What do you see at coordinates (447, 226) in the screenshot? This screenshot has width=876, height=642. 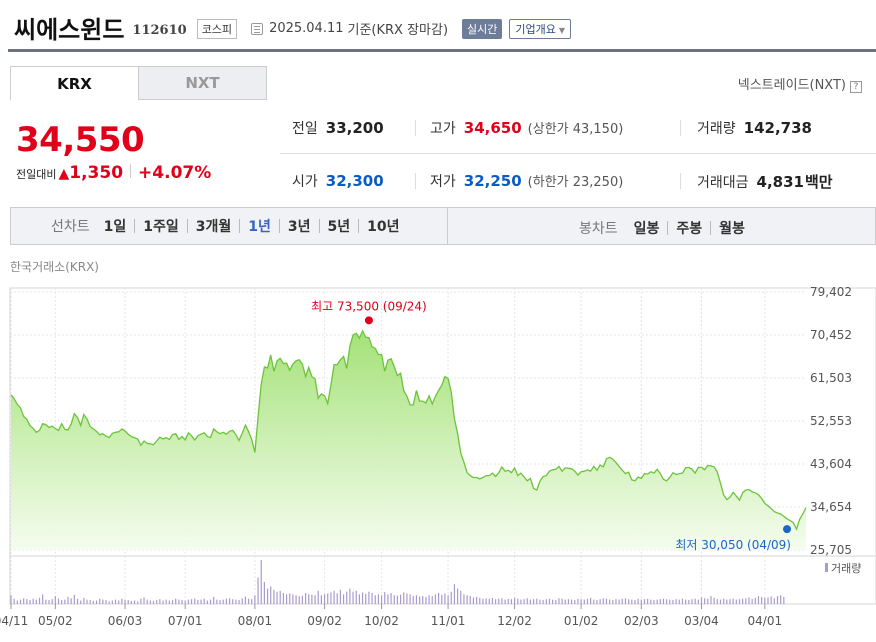 I see `period-bar-divider` at bounding box center [447, 226].